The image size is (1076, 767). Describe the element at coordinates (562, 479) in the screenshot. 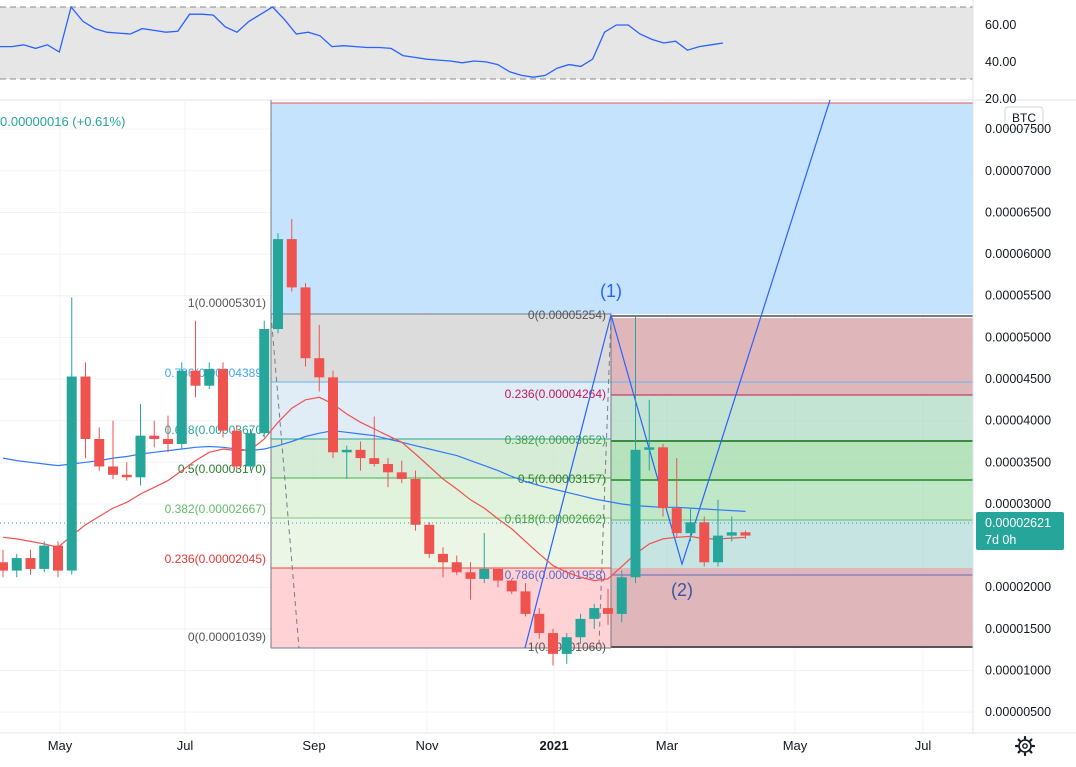

I see `fib-right-label-05: 0.5(0.00003157)` at that location.